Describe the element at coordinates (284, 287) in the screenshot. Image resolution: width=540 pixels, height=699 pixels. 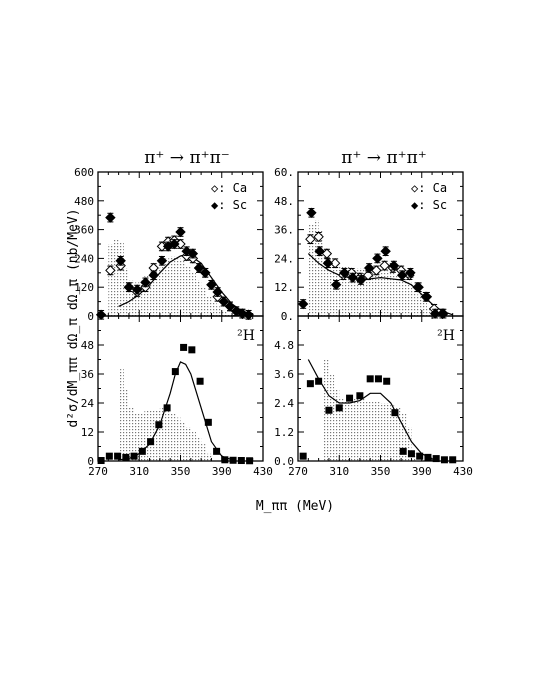
I see `y-tick-label: 12.` at that location.